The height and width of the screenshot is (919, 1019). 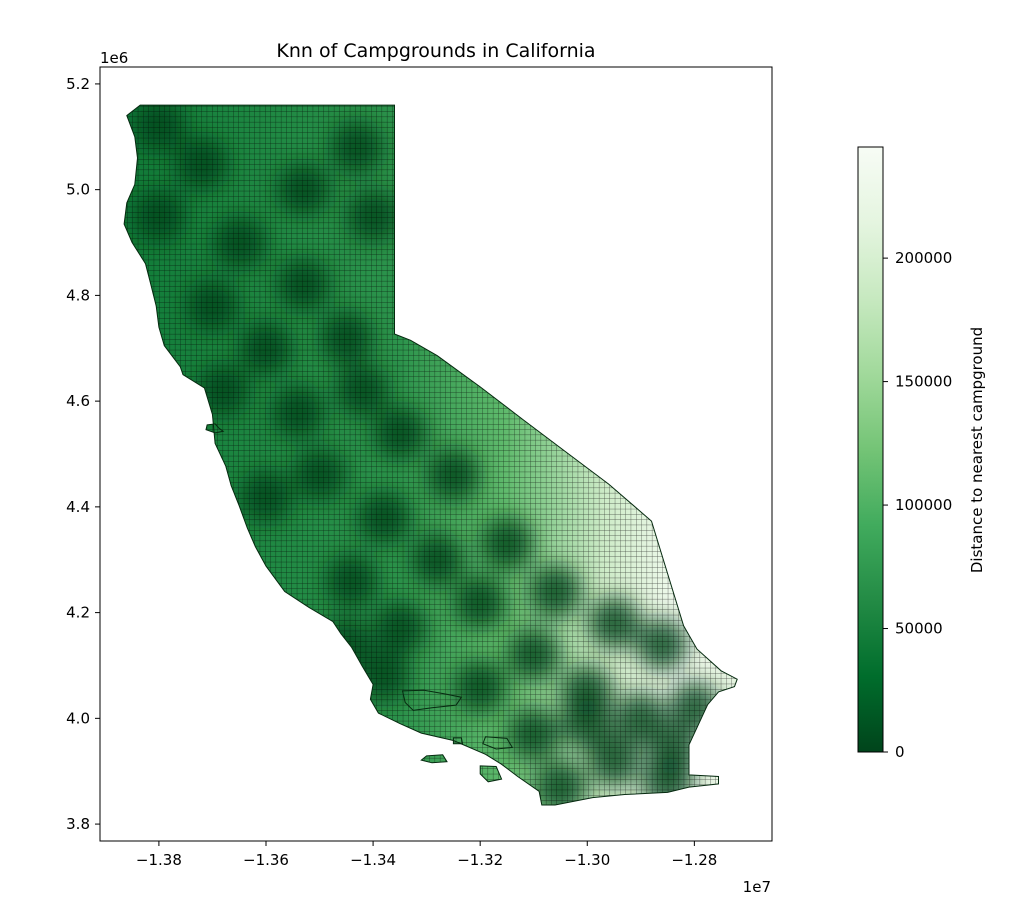 I want to click on colorbar-tick-label: 50000, so click(x=919, y=629).